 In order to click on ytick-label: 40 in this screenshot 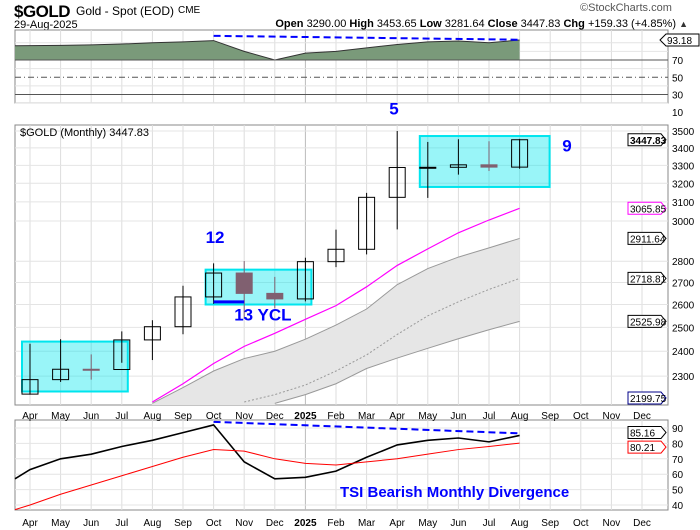, I will do `click(678, 506)`.